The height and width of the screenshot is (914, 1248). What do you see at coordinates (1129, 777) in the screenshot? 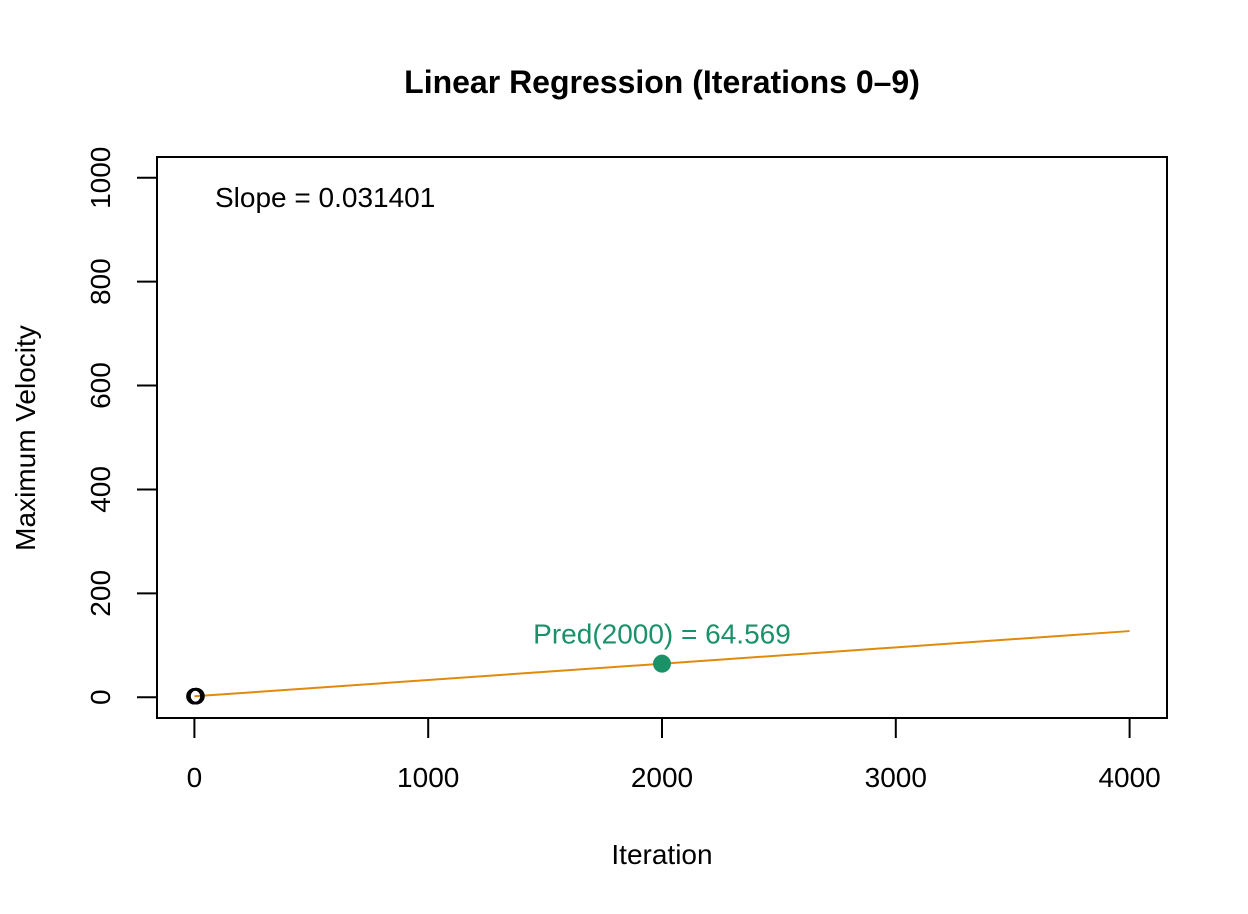
I see `x-tick-label: 4000` at bounding box center [1129, 777].